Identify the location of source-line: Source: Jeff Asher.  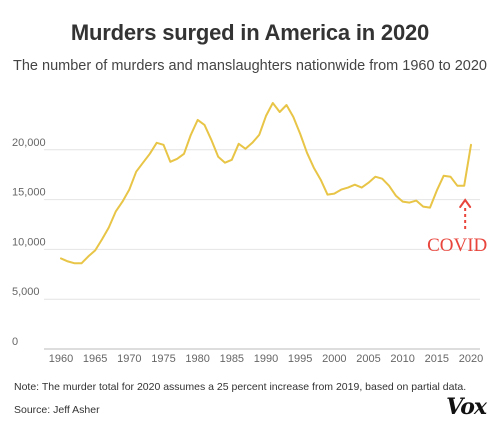
(57, 410).